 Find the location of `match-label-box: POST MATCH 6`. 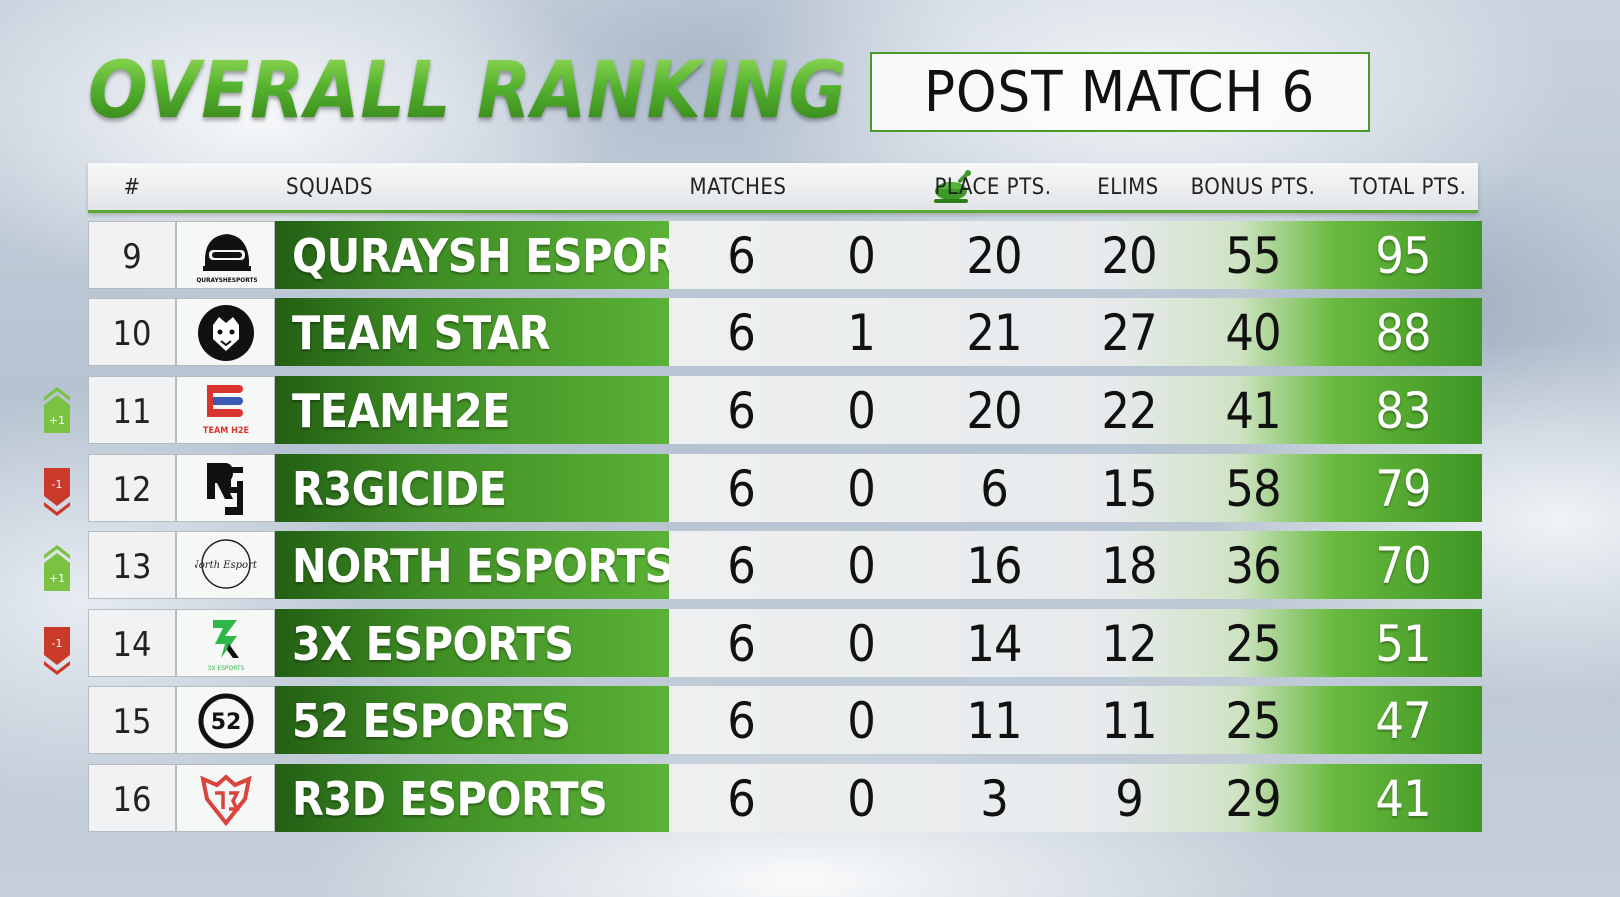

match-label-box: POST MATCH 6 is located at coordinates (1120, 92).